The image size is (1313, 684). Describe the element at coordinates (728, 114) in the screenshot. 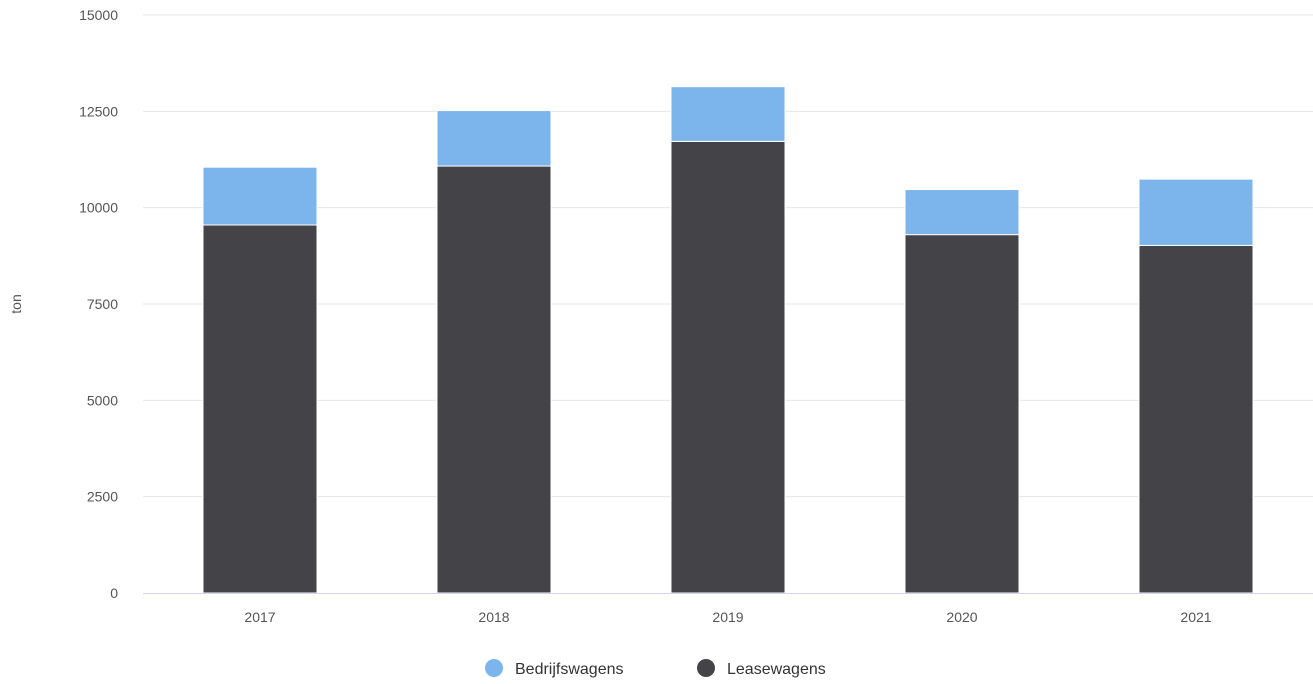

I see `bar-bedrijfswagens-2019` at that location.